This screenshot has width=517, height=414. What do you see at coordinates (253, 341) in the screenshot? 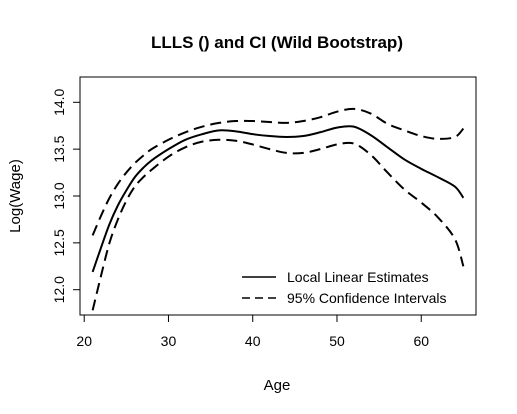
I see `x-tick-label: 40` at bounding box center [253, 341].